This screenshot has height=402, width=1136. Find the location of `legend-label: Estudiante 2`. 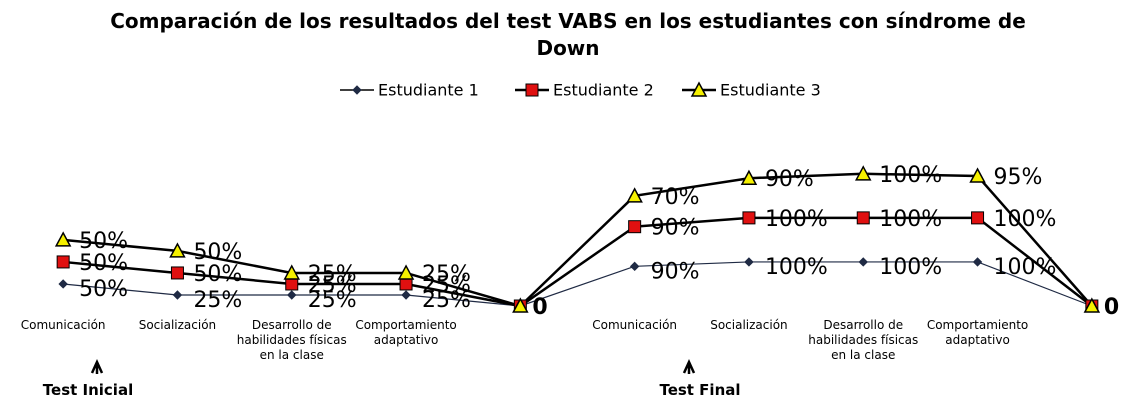

legend-label: Estudiante 2 is located at coordinates (603, 90).